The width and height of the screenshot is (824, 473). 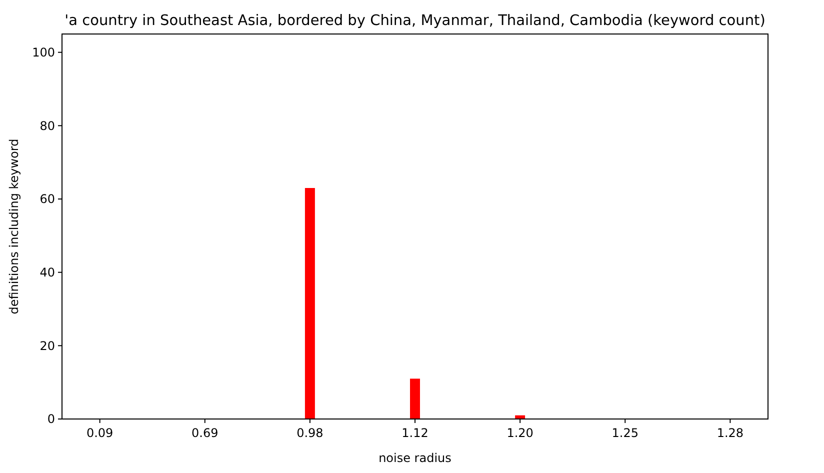 I want to click on y-tick-label: 0, so click(x=51, y=419).